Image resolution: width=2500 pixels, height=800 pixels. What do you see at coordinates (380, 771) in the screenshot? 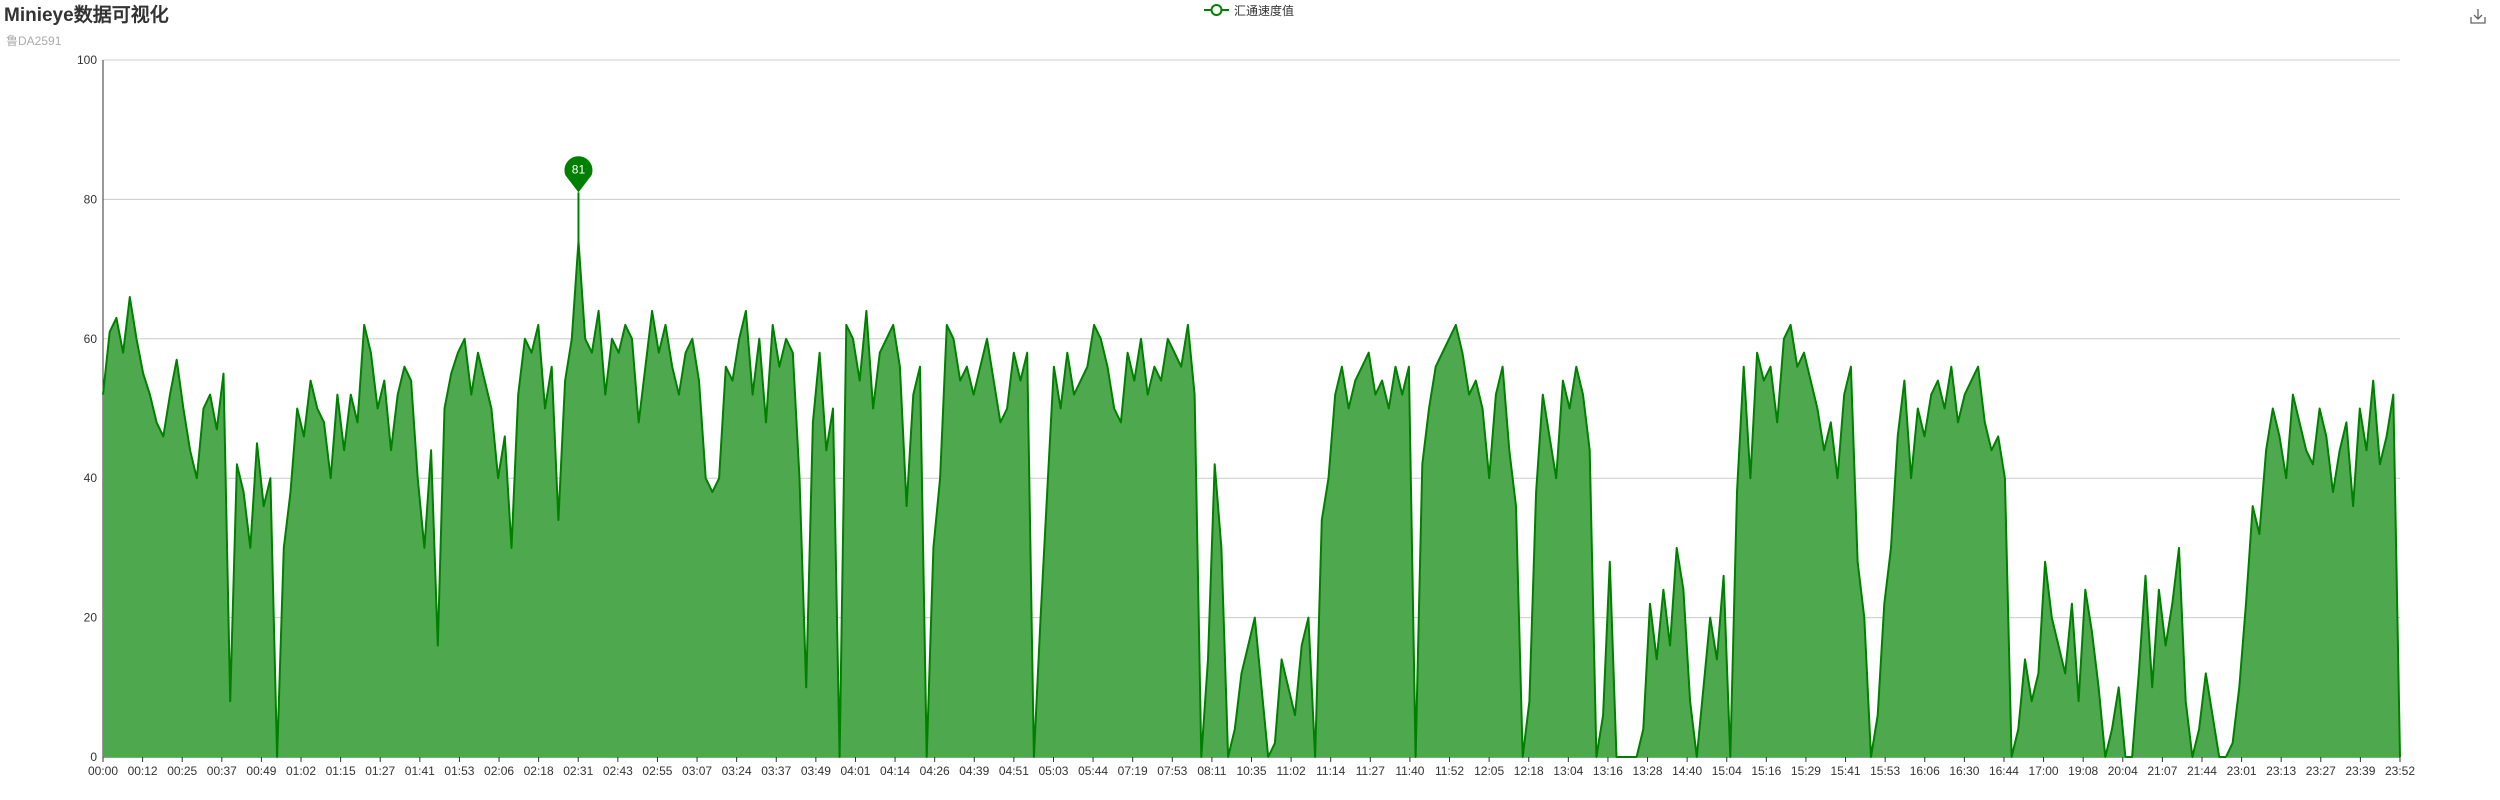
I see `x-tick-label: 01:27` at bounding box center [380, 771].